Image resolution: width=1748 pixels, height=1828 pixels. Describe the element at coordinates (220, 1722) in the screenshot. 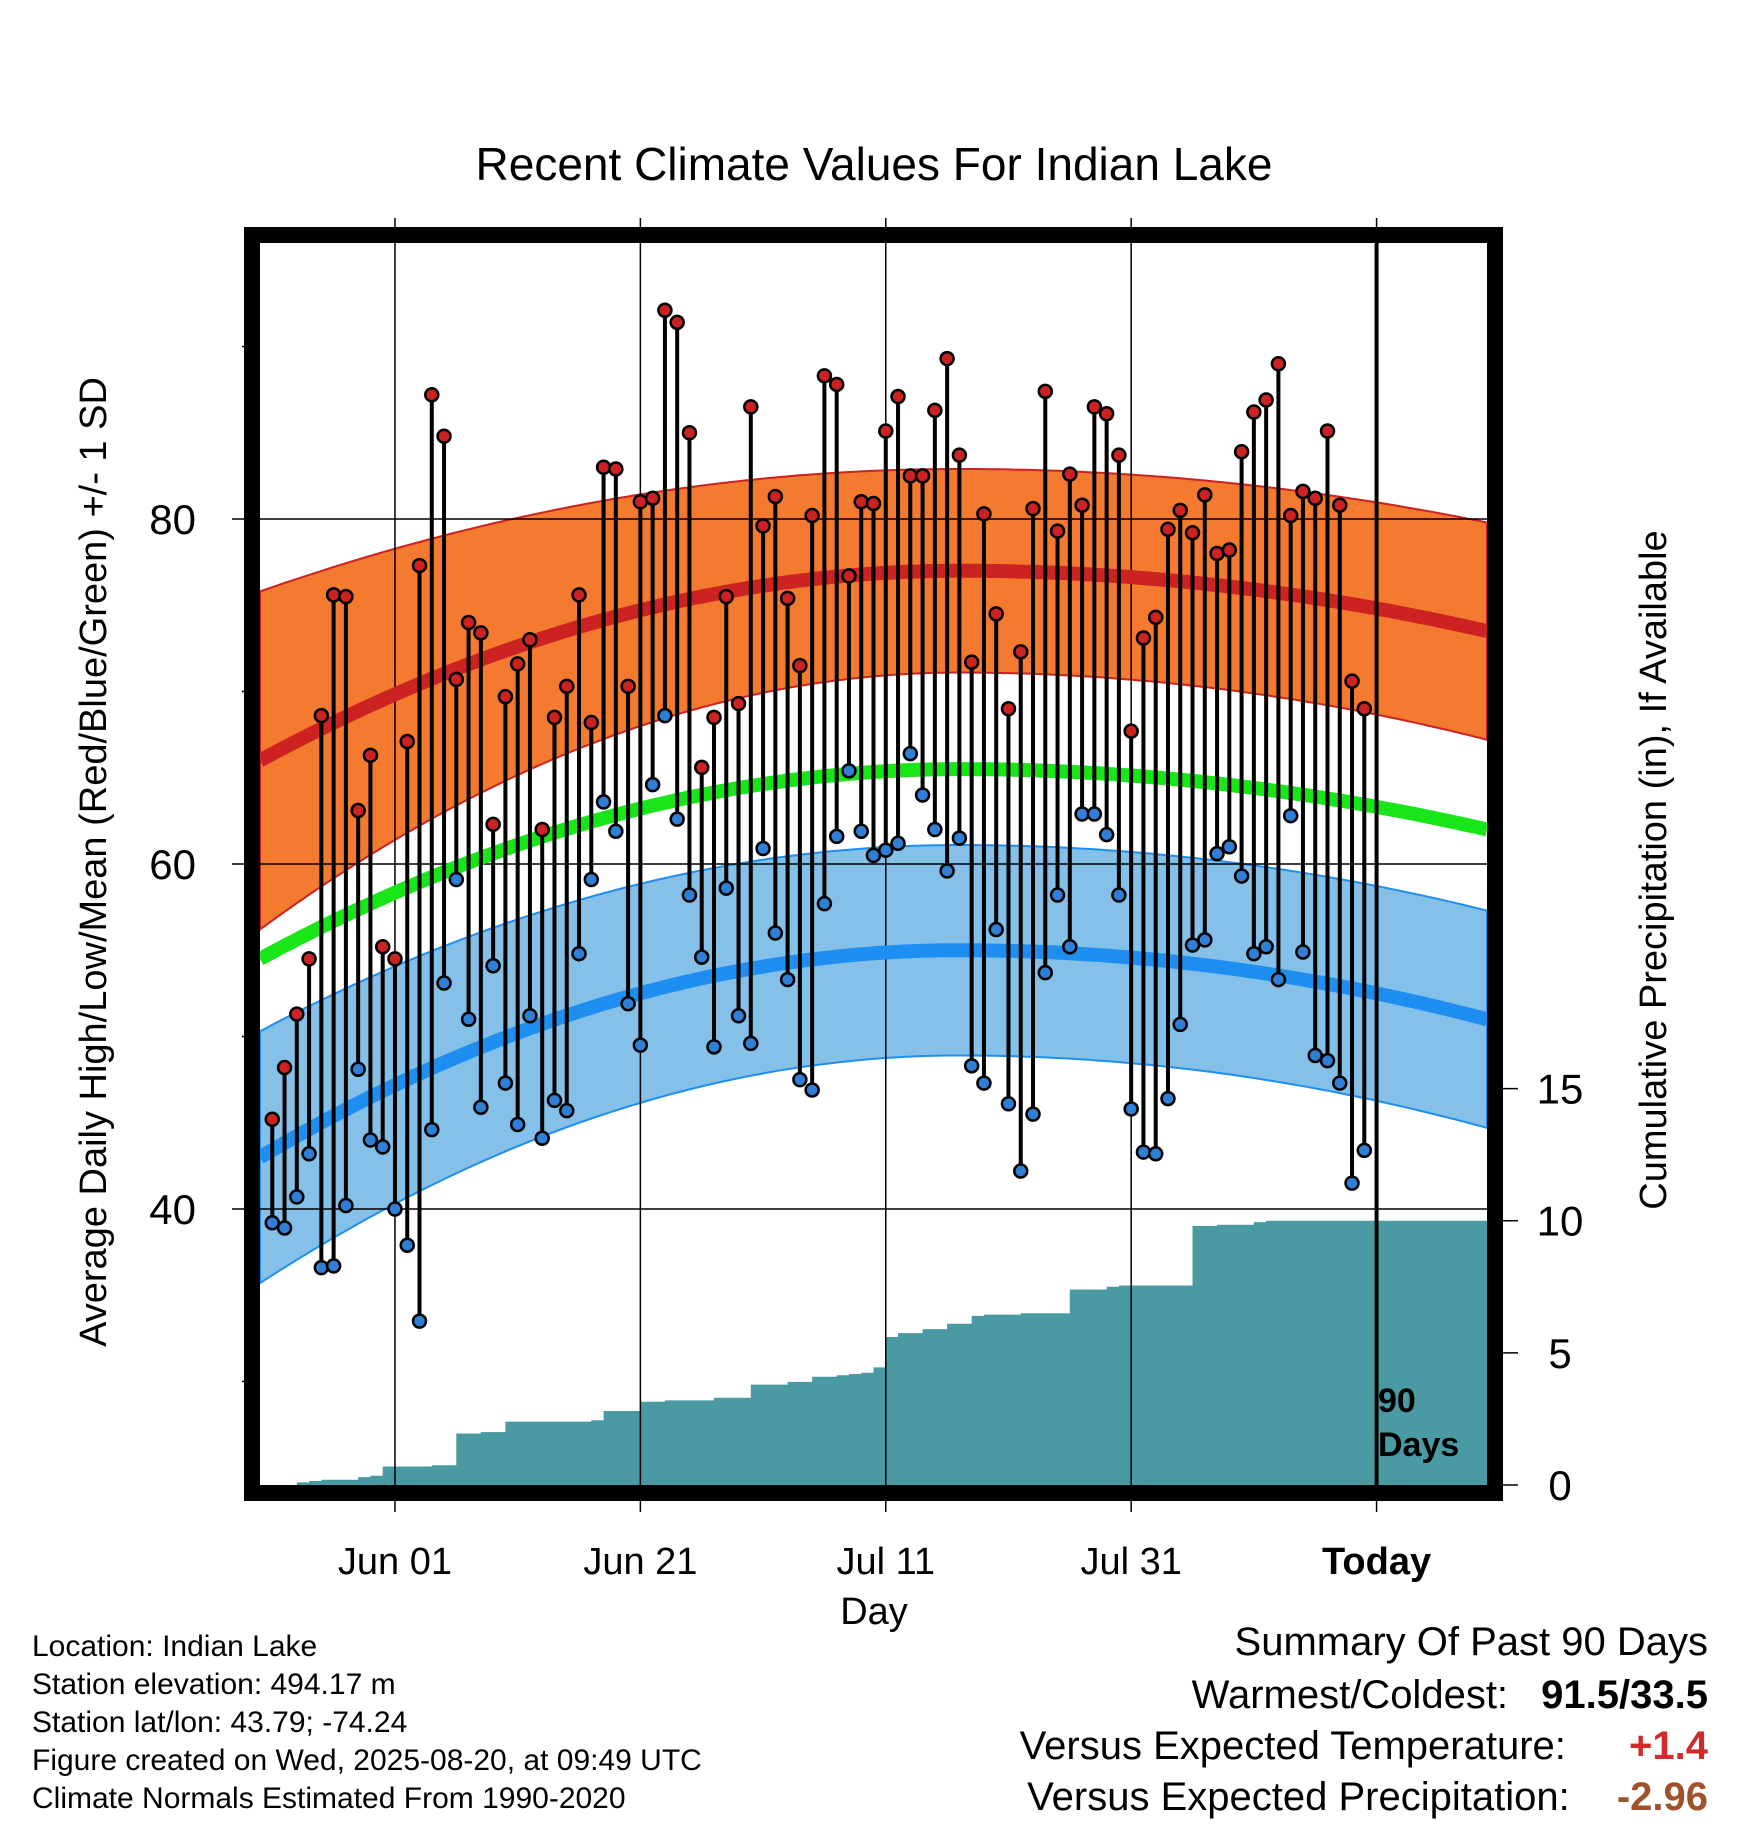

I see `latlon-text: Station lat/lon: 43.79; -74.24` at that location.